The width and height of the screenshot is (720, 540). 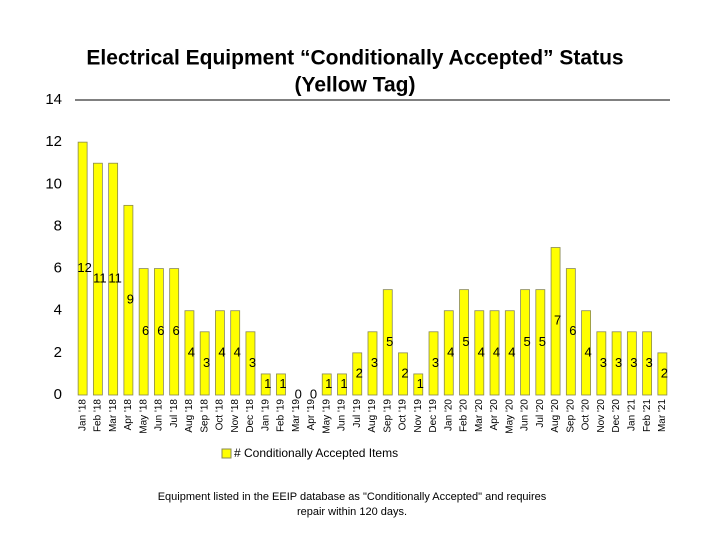 I want to click on x-tick-label: Jun '19, so click(x=342, y=415).